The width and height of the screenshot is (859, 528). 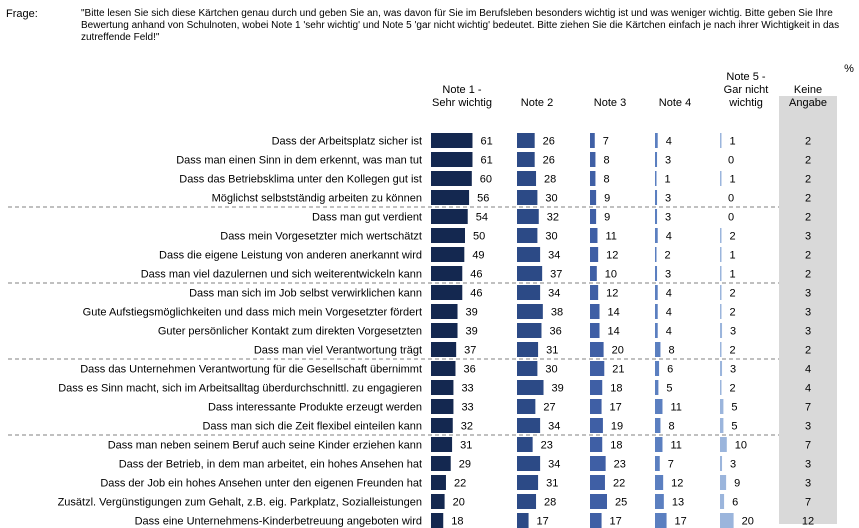 I want to click on value-label-note3-row-19: 22, so click(x=619, y=484).